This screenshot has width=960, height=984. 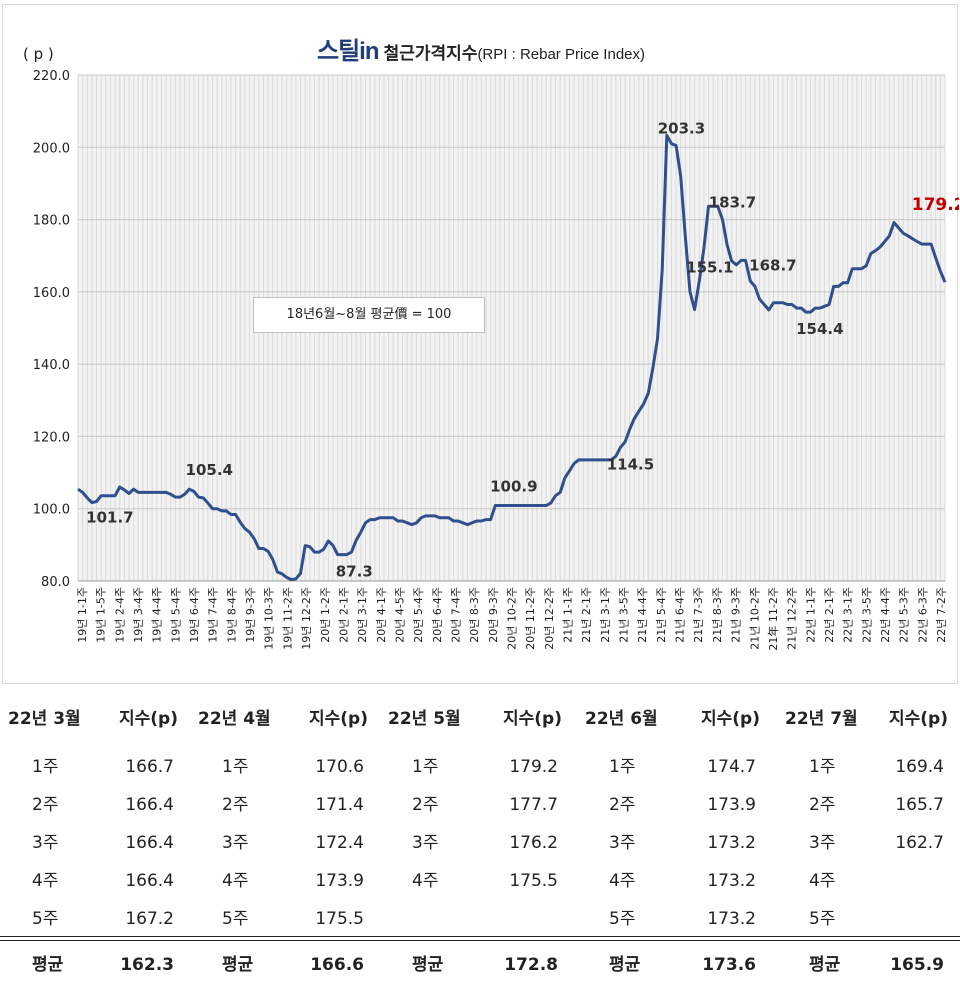 I want to click on x-tick-label: 19년 4-4주, so click(x=157, y=615).